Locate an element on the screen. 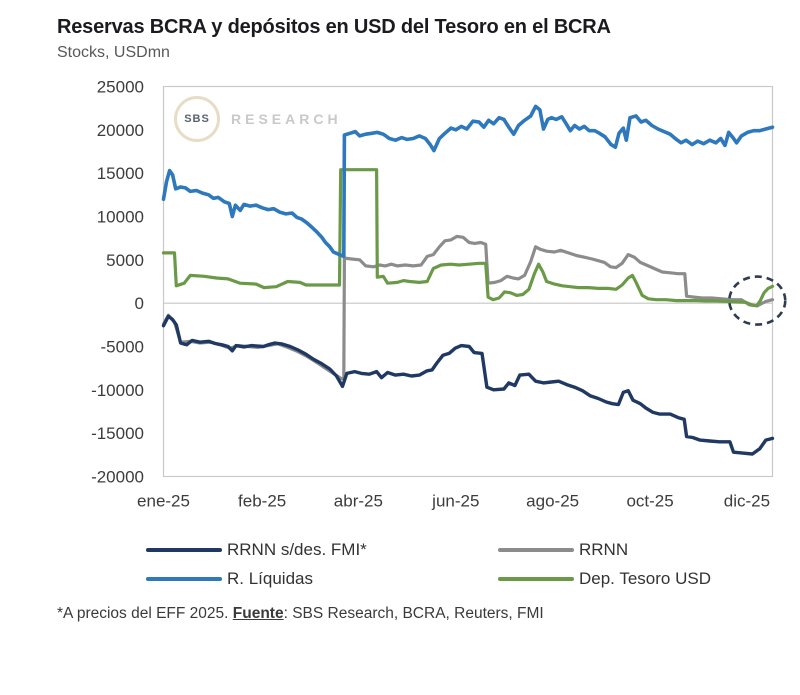  source-label: Fuente is located at coordinates (258, 613).